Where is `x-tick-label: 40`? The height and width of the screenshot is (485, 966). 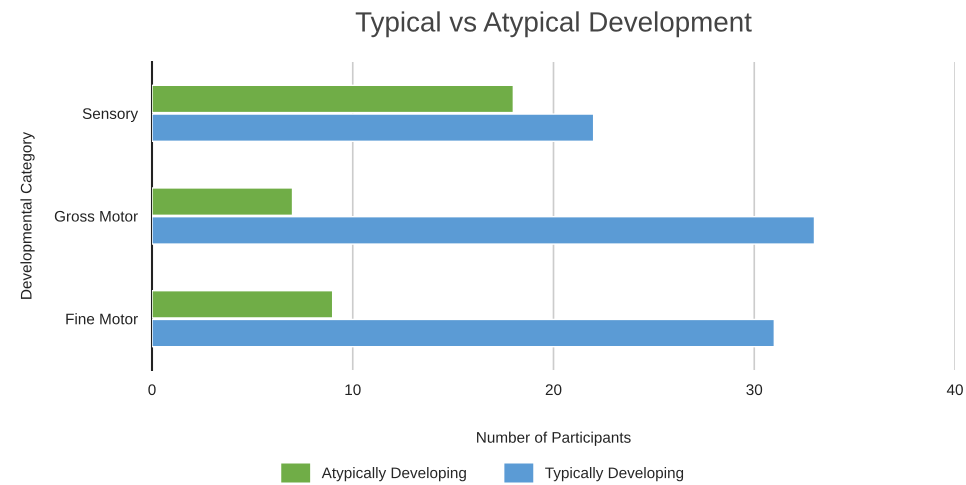 x-tick-label: 40 is located at coordinates (954, 390).